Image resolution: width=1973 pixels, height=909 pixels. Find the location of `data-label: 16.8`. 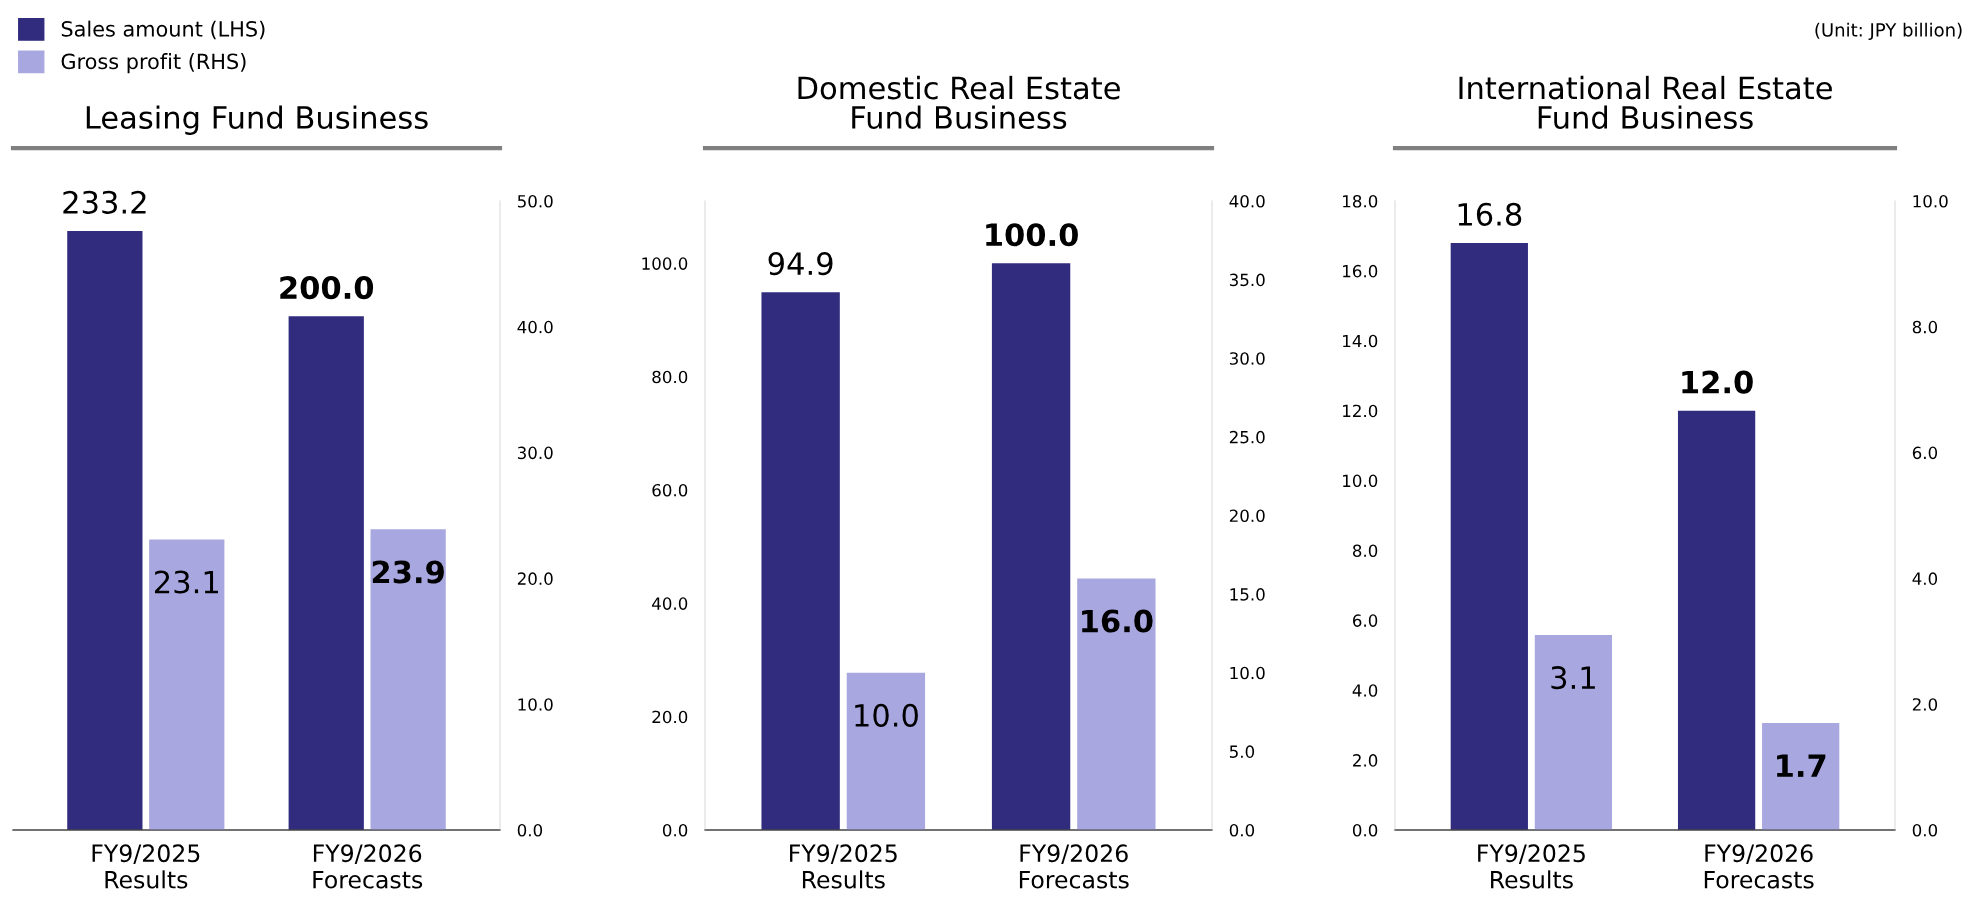

data-label: 16.8 is located at coordinates (1490, 214).